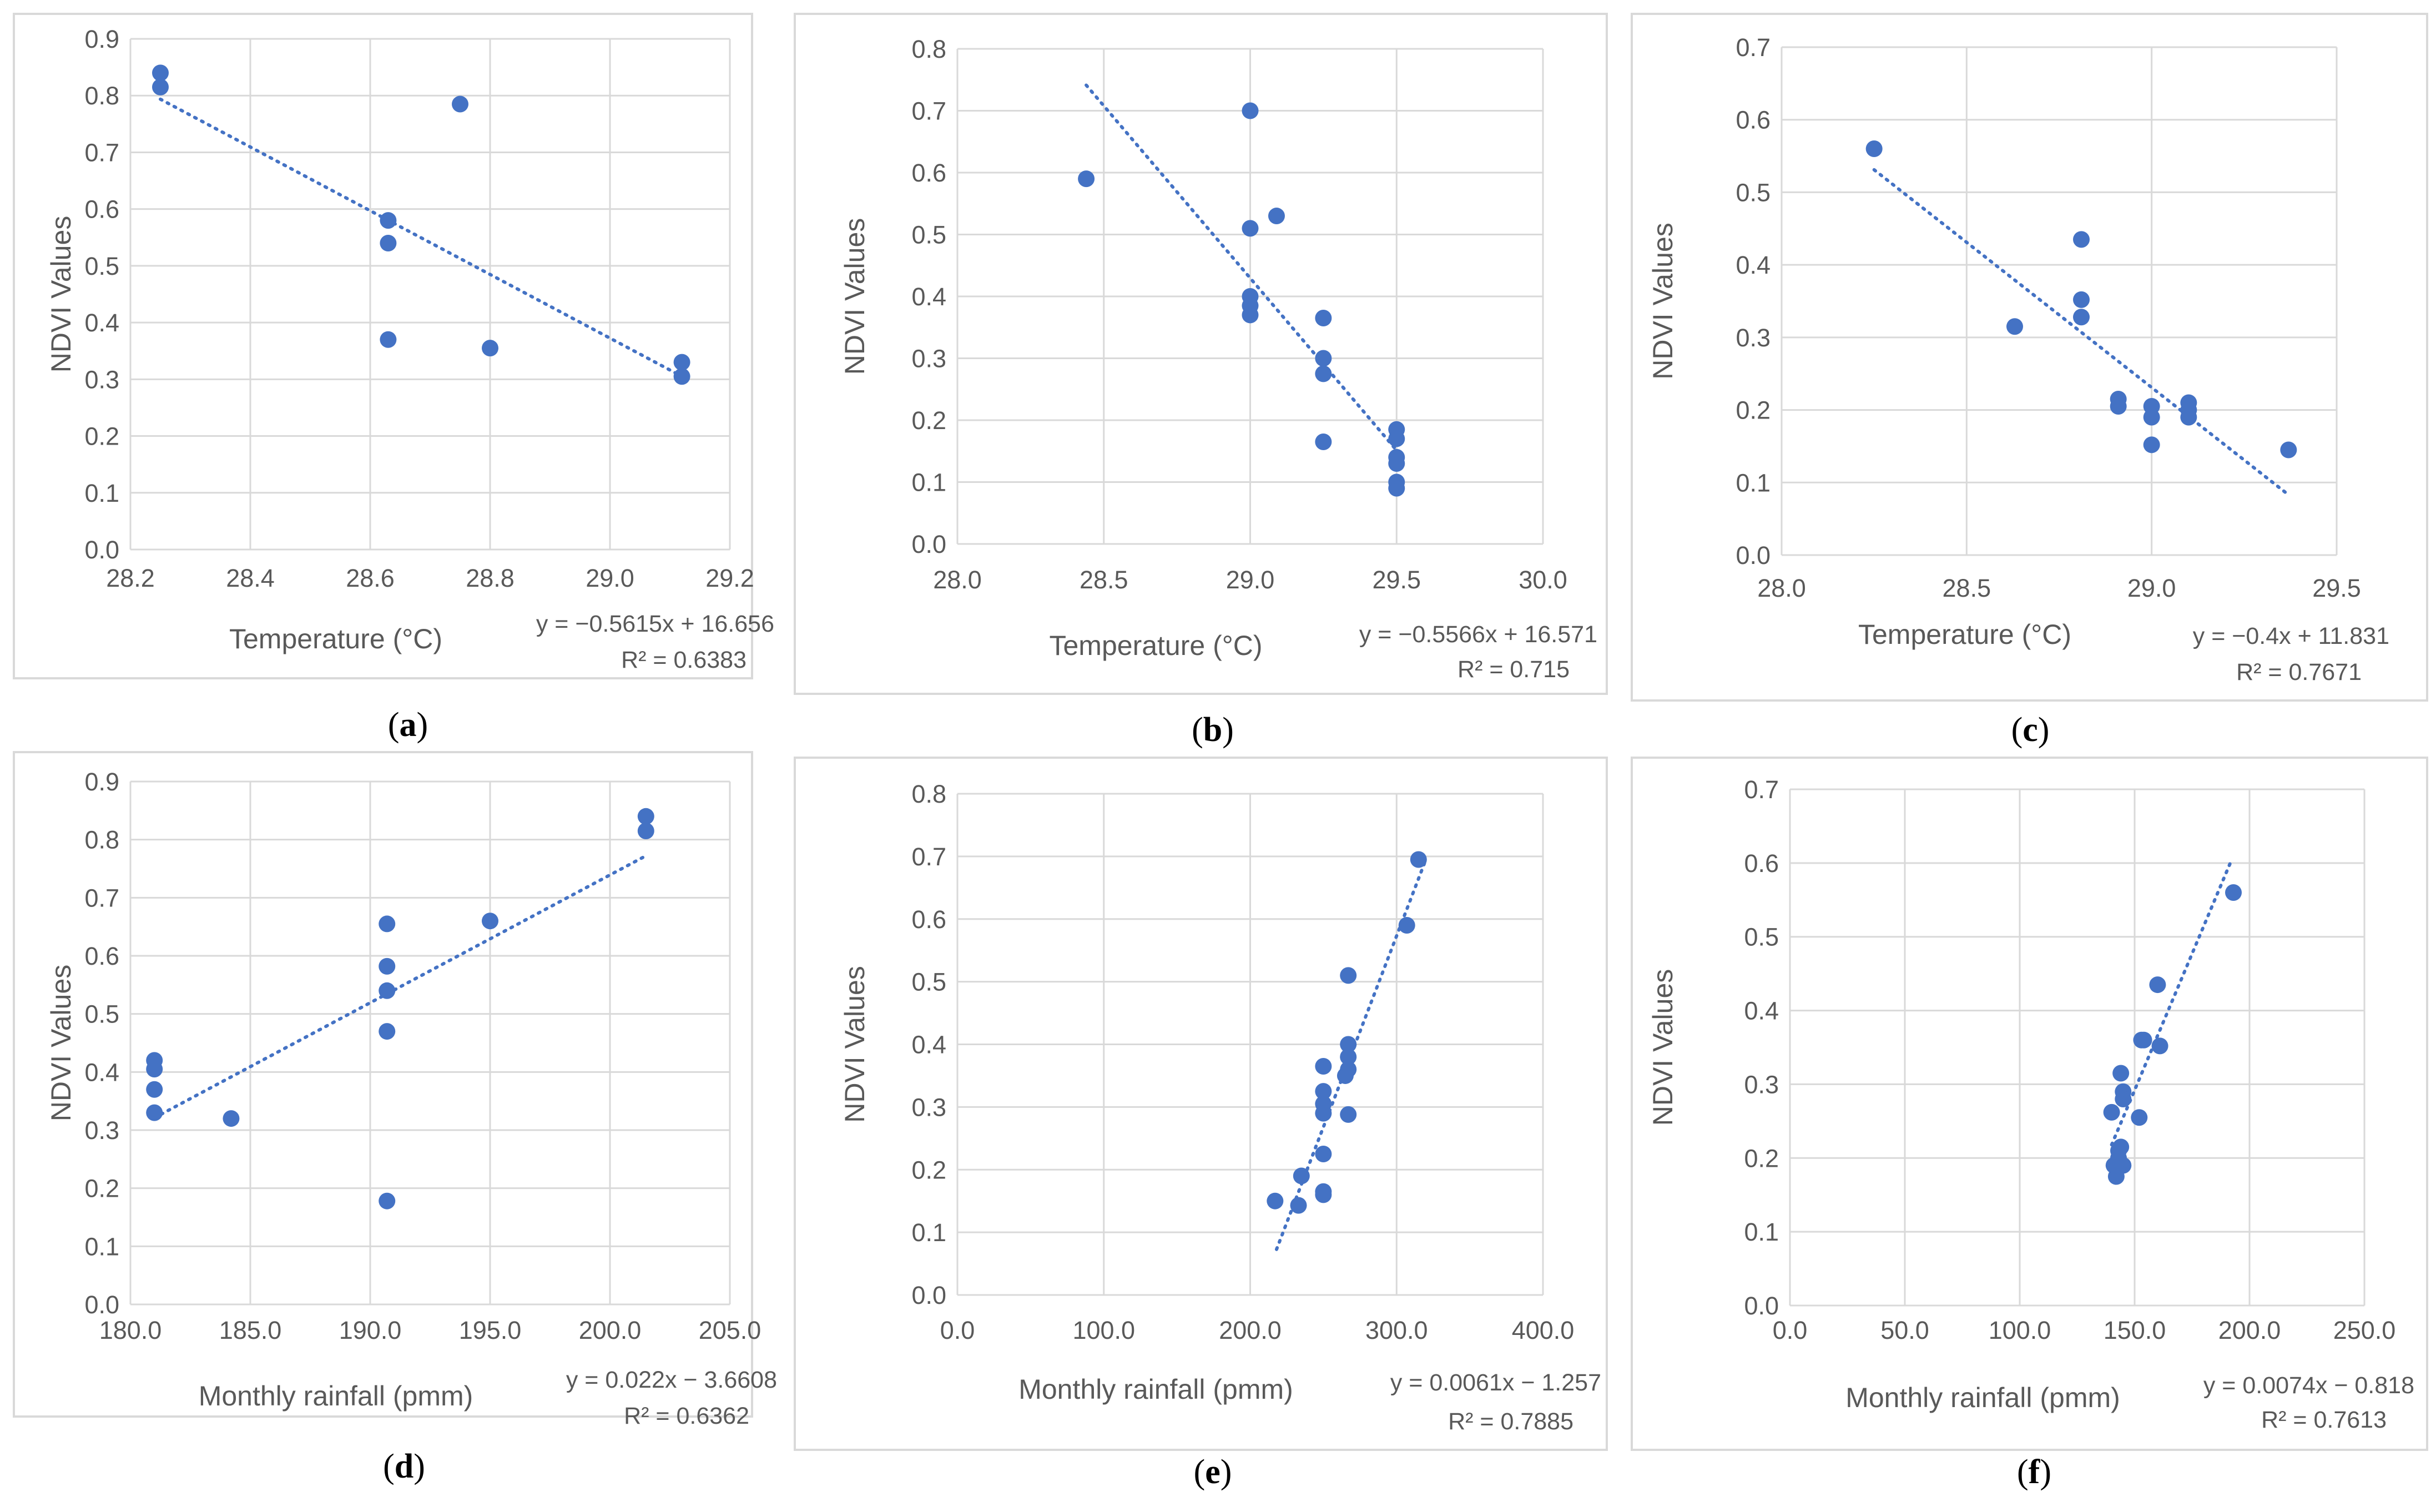 The width and height of the screenshot is (2436, 1512). Describe the element at coordinates (1510, 1421) in the screenshot. I see `r-squared-label: R² = 0.7885` at that location.